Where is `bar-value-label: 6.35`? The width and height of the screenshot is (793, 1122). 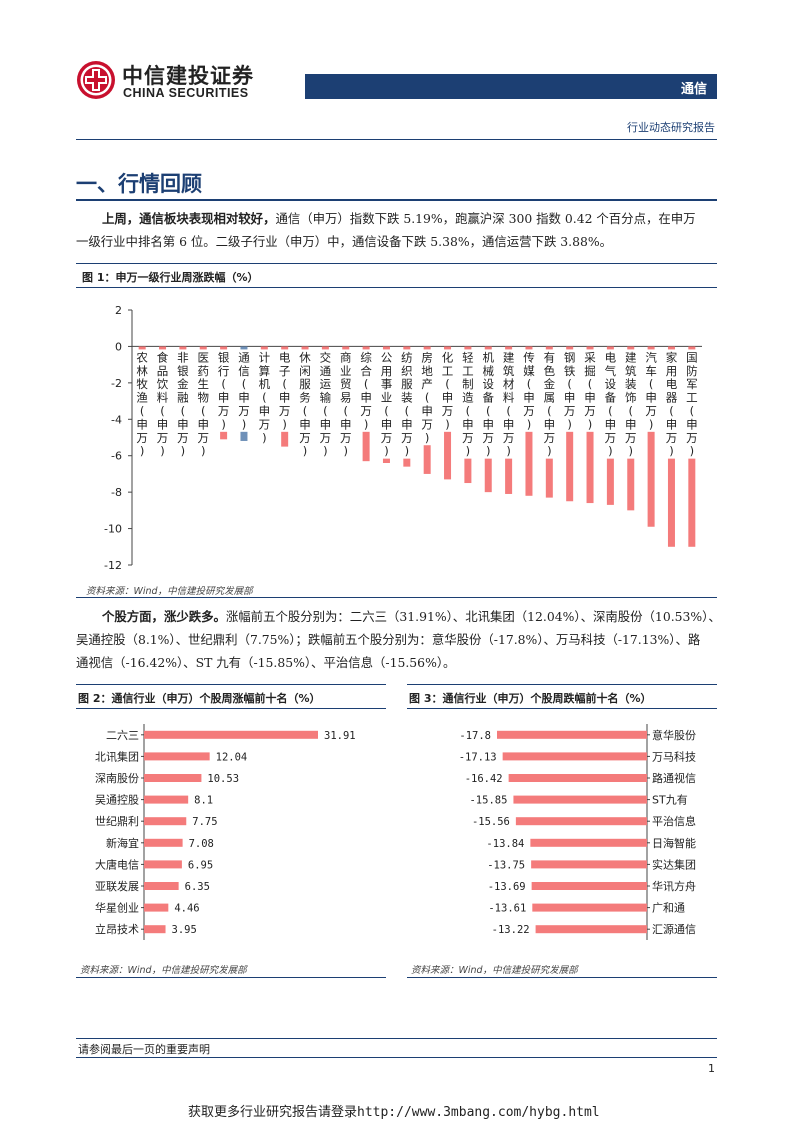 bar-value-label: 6.35 is located at coordinates (197, 887).